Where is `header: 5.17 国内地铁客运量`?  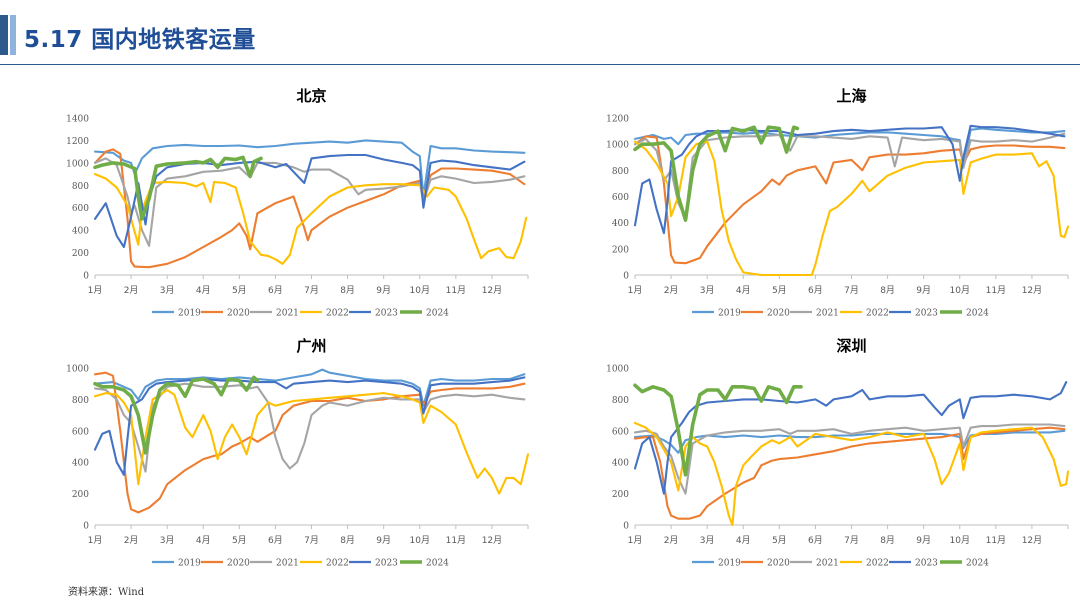
header: 5.17 国内地铁客运量 is located at coordinates (540, 34).